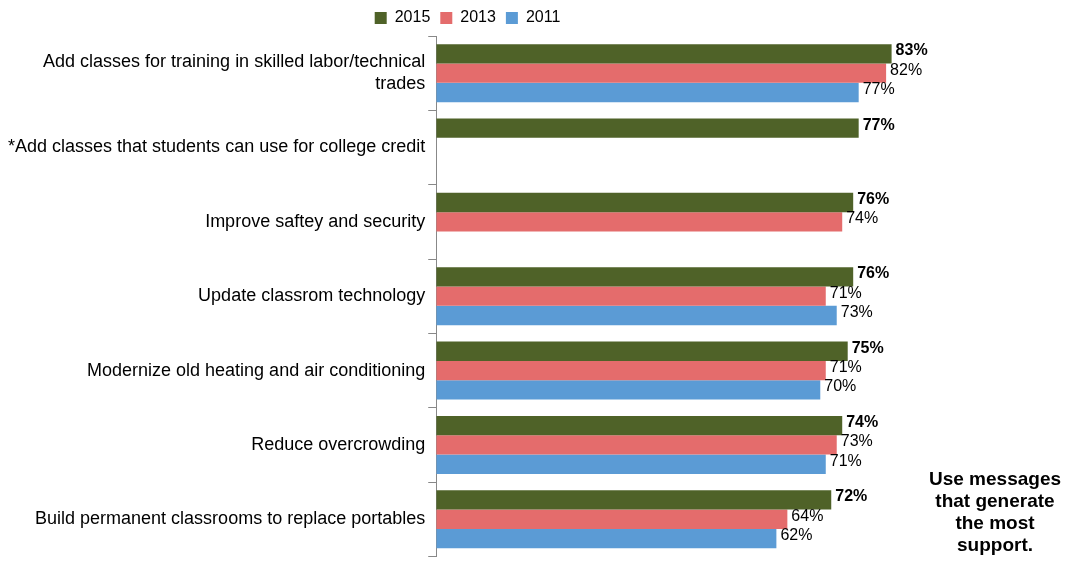 The image size is (1070, 581). Describe the element at coordinates (230, 518) in the screenshot. I see `y-tick-label: Build permanent classrooms to replace portables` at that location.